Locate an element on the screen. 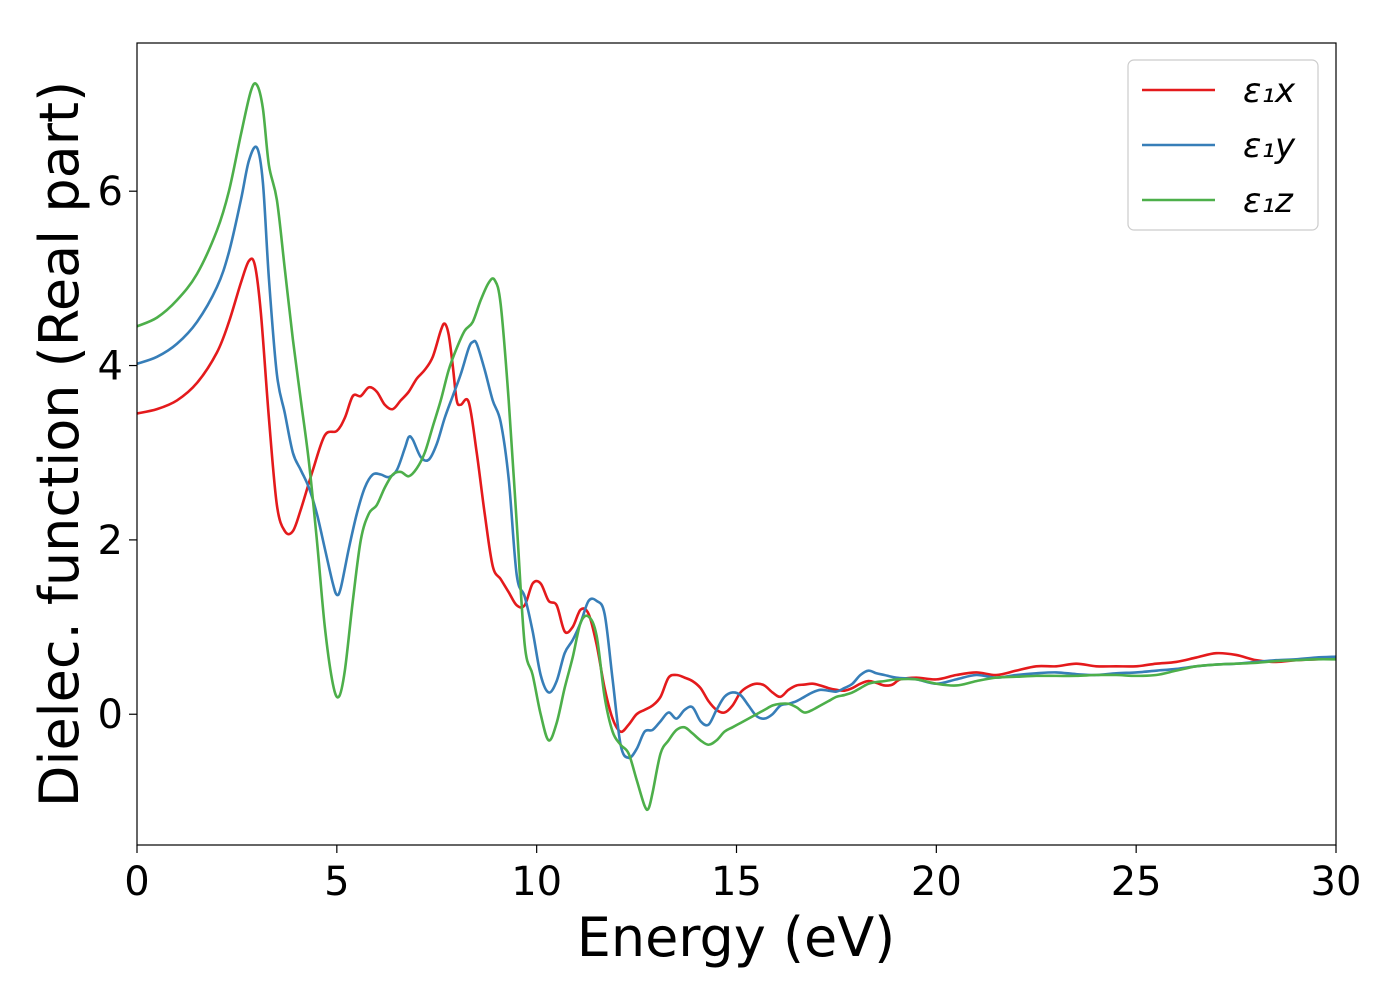  x-axis: 0 5 10 15 20 25 30 is located at coordinates (742, 875).